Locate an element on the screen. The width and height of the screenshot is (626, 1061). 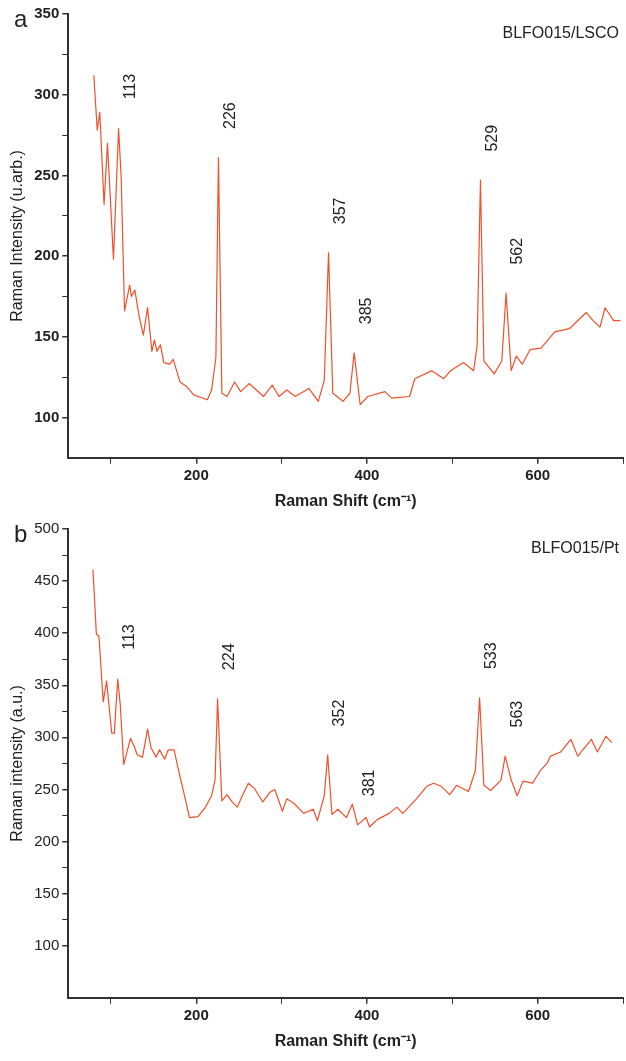
annotation: BLFO015/Pt is located at coordinates (575, 548).